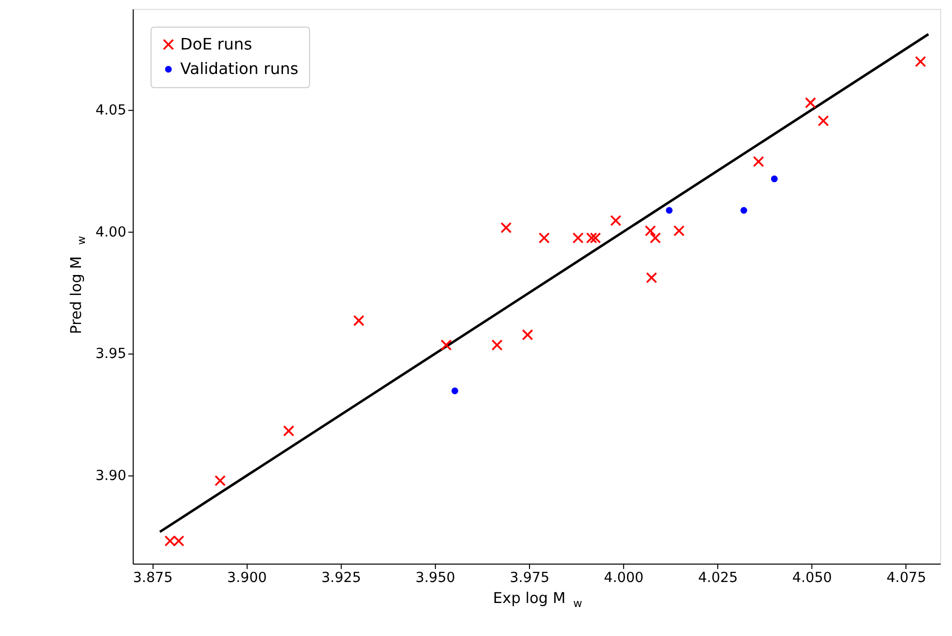 Image resolution: width=952 pixels, height=636 pixels. I want to click on x-tick-label: 4.050, so click(812, 578).